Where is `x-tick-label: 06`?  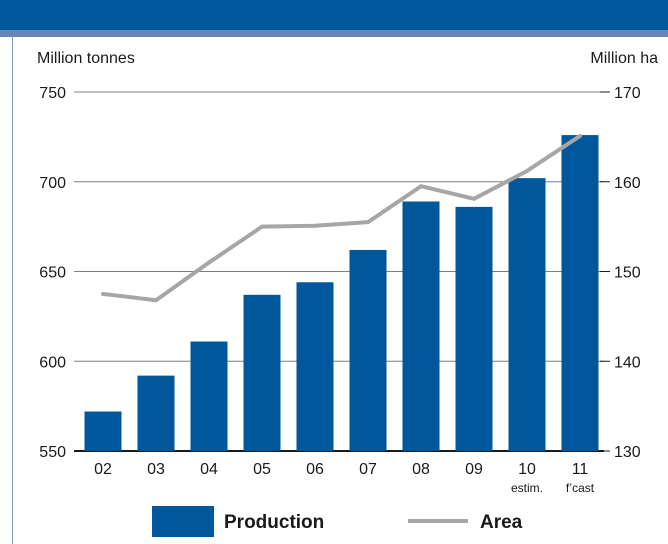 x-tick-label: 06 is located at coordinates (315, 469).